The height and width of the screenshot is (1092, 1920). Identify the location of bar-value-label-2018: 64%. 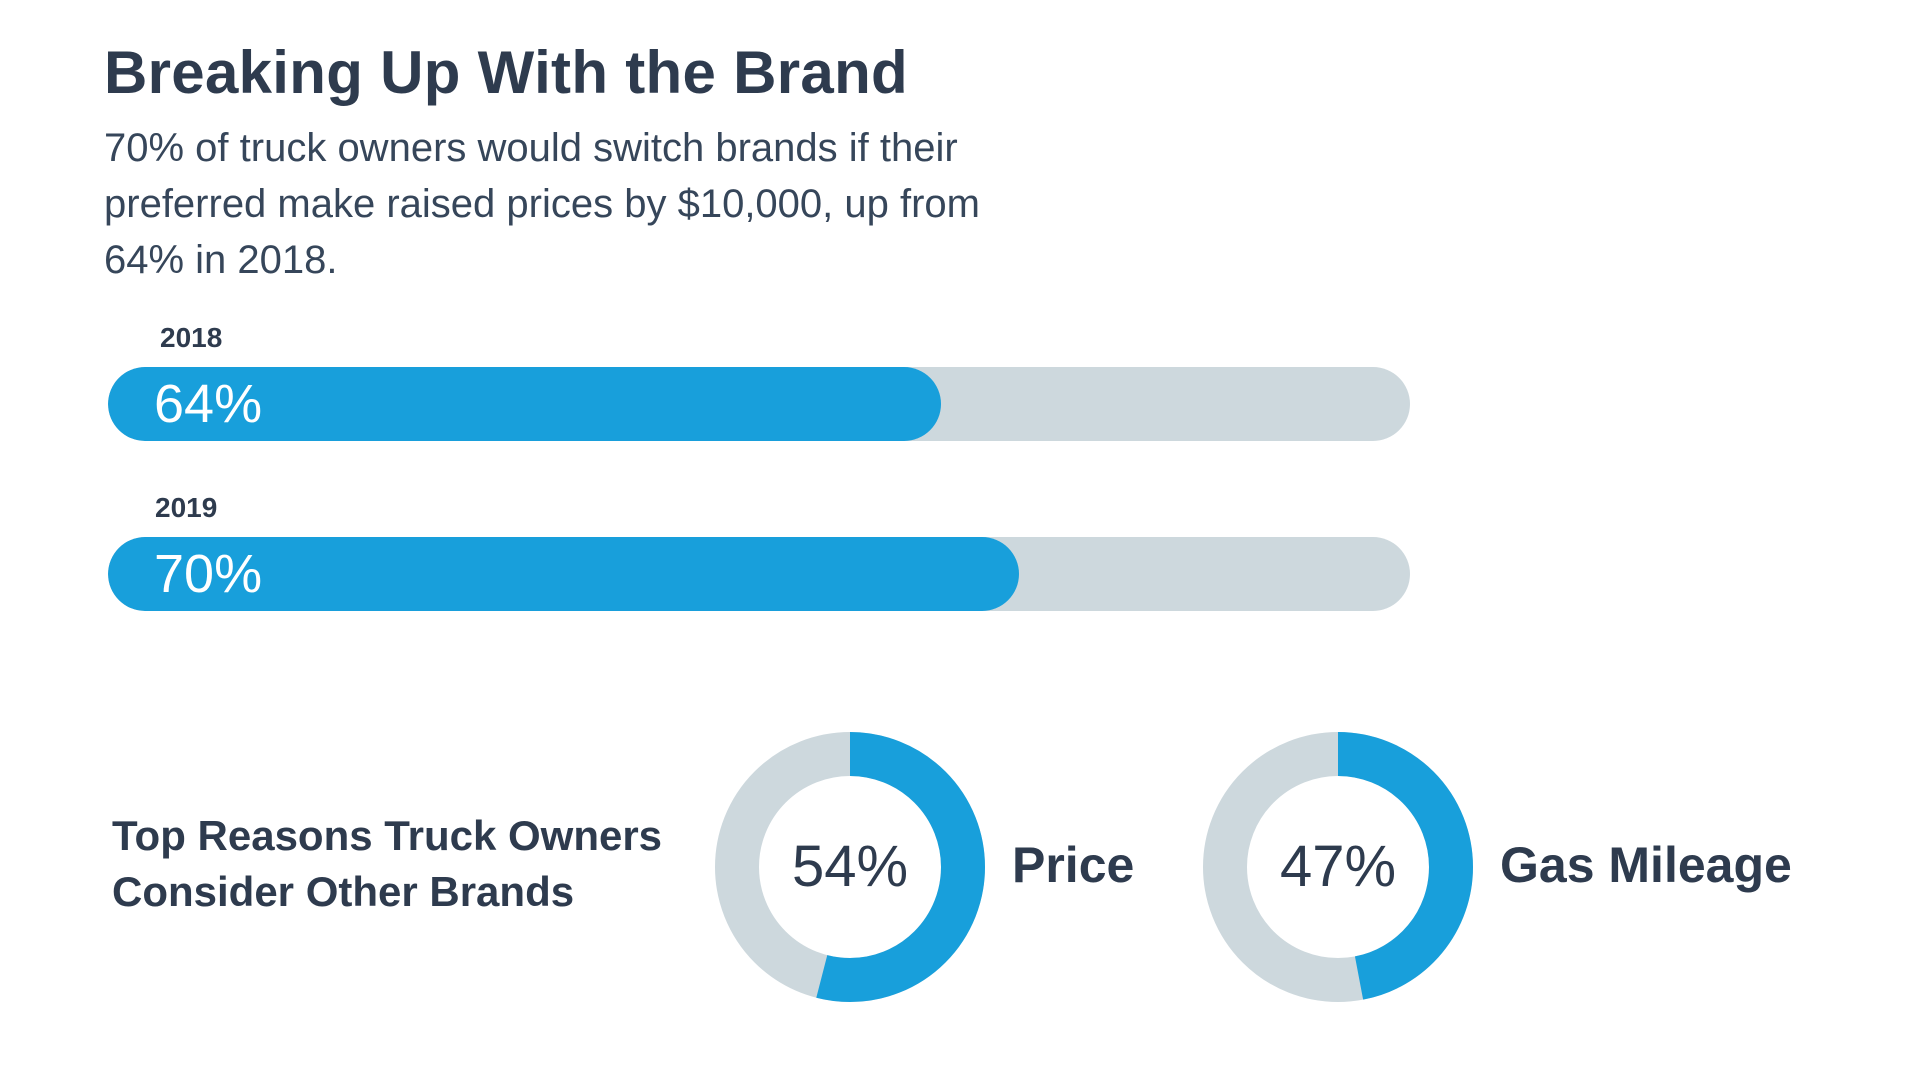
(208, 404).